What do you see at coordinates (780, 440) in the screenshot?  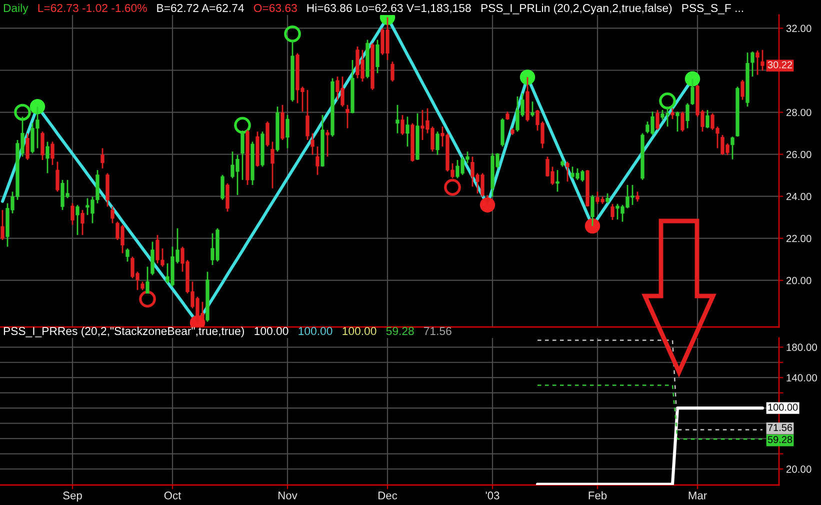 I see `data-label: 59.28` at bounding box center [780, 440].